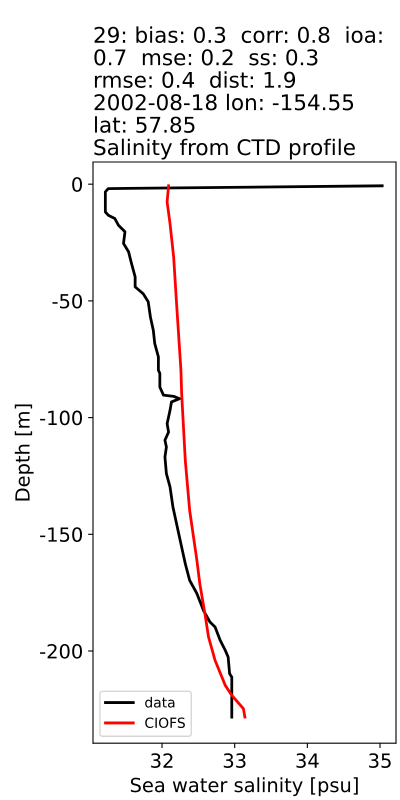 This screenshot has width=400, height=800. Describe the element at coordinates (159, 702) in the screenshot. I see `legend-label: data` at that location.